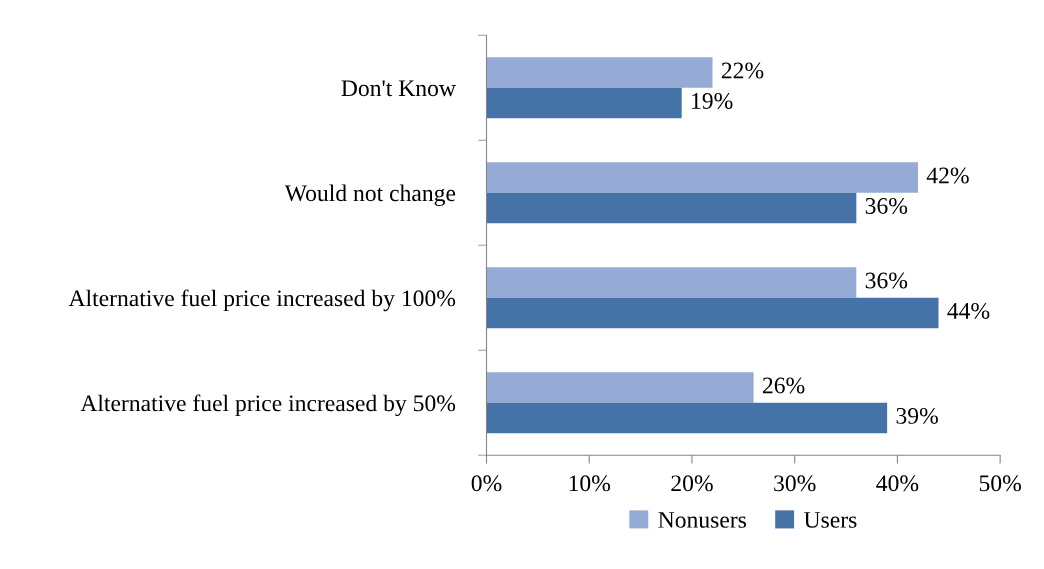  I want to click on y-tick-label: Alternative fuel price increased by 50%, so click(268, 405).